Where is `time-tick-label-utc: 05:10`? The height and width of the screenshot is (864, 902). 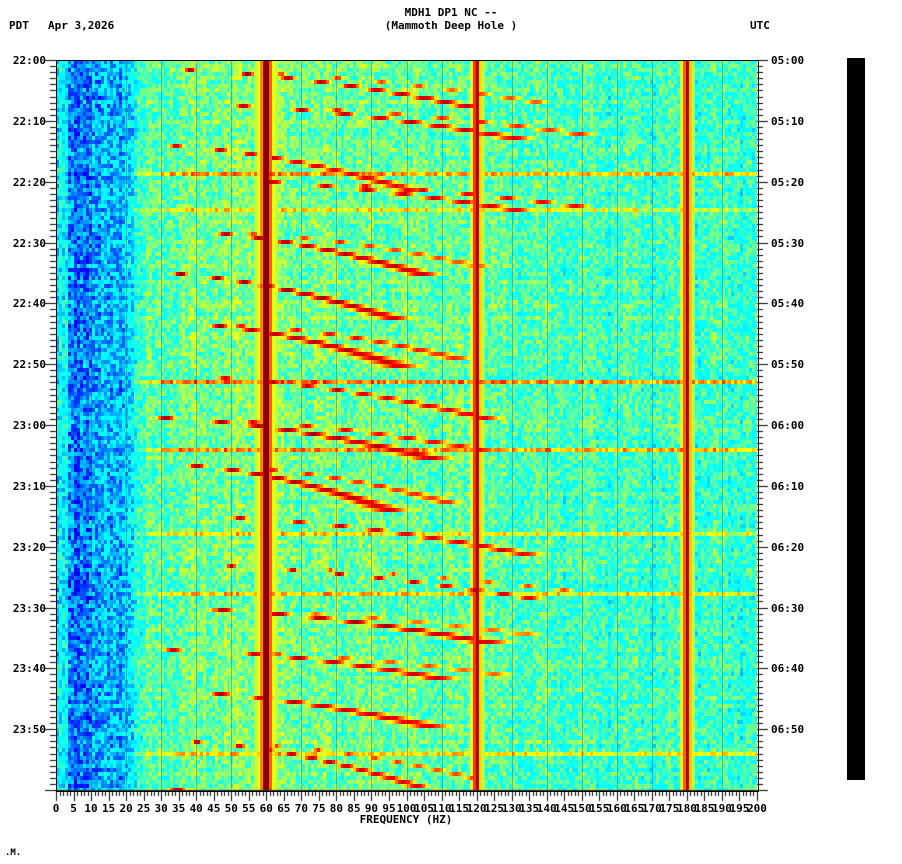 time-tick-label-utc: 05:10 is located at coordinates (788, 121).